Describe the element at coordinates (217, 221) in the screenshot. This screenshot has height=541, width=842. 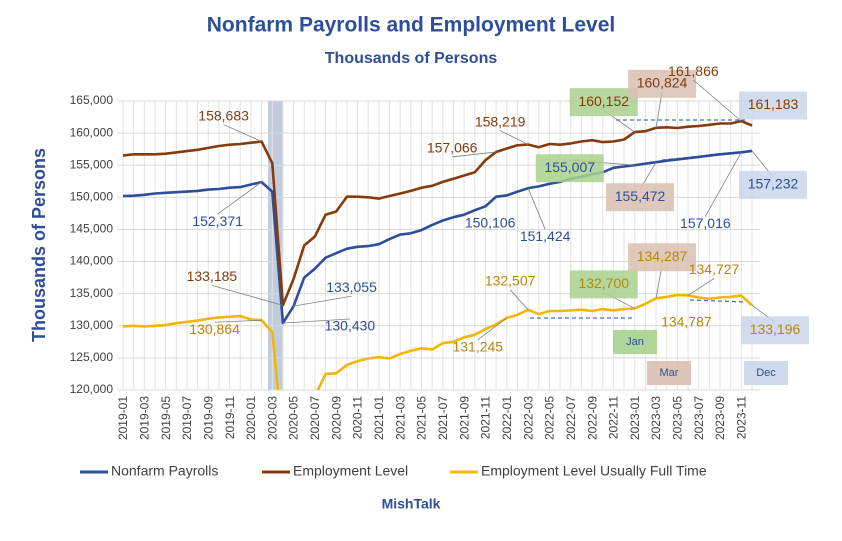
I see `data-label: 152,371` at that location.